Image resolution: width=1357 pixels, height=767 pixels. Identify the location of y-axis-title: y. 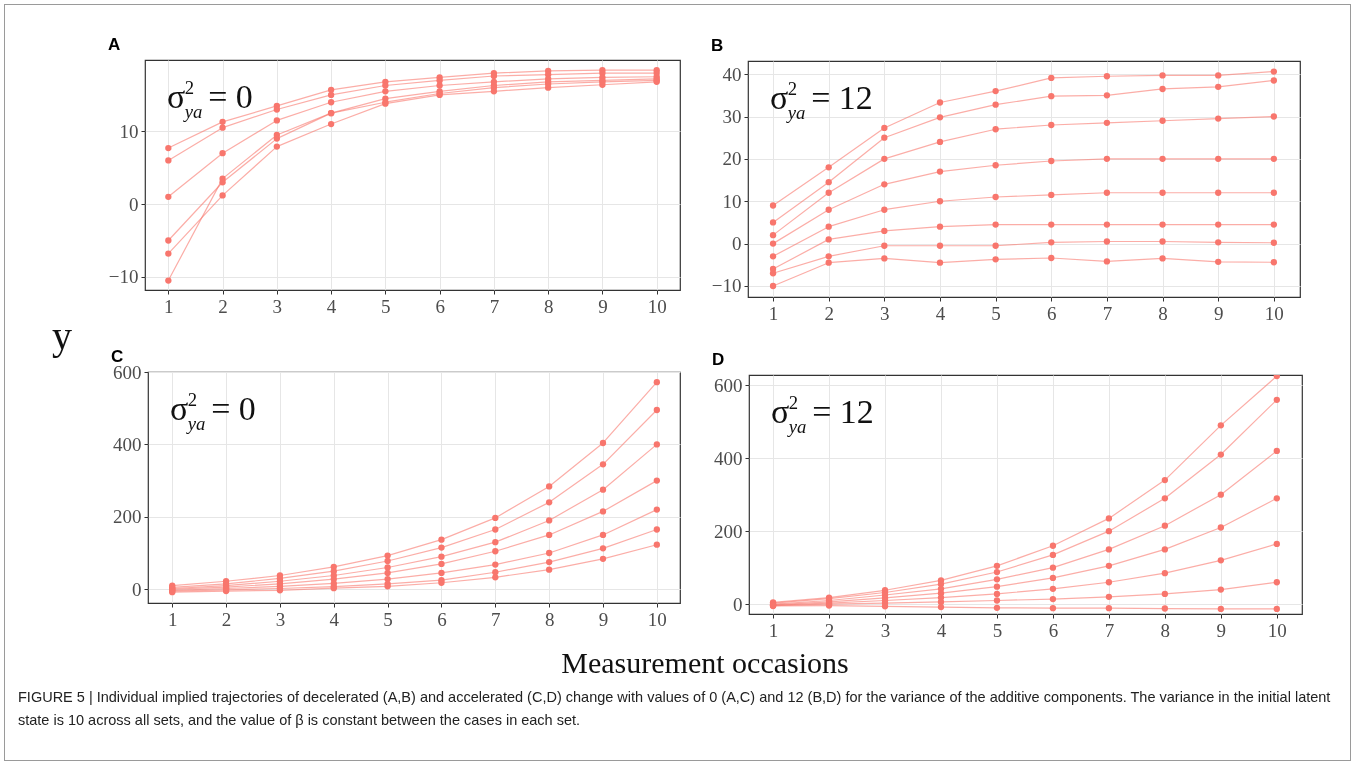
(62, 335).